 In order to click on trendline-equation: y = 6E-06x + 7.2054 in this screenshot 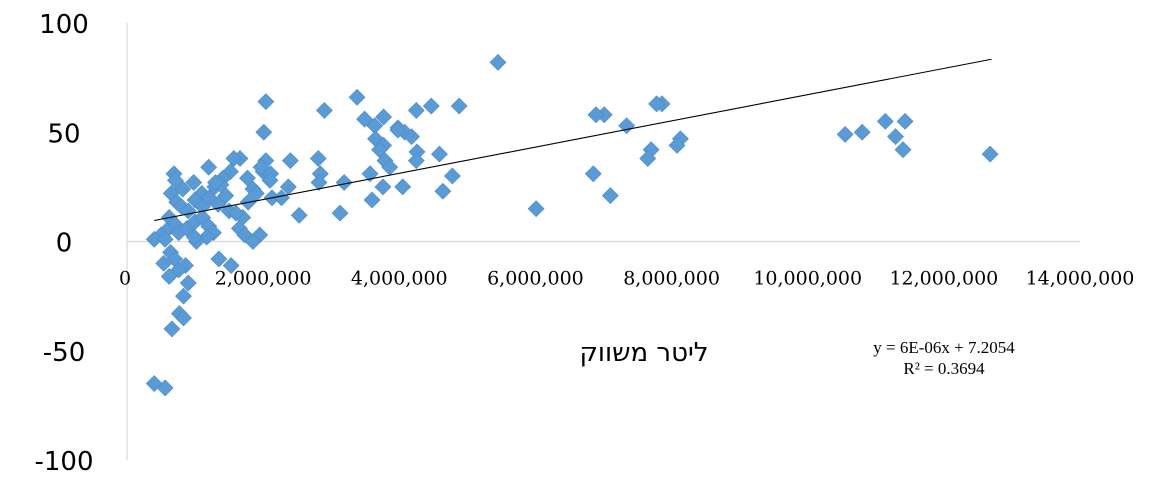, I will do `click(944, 347)`.